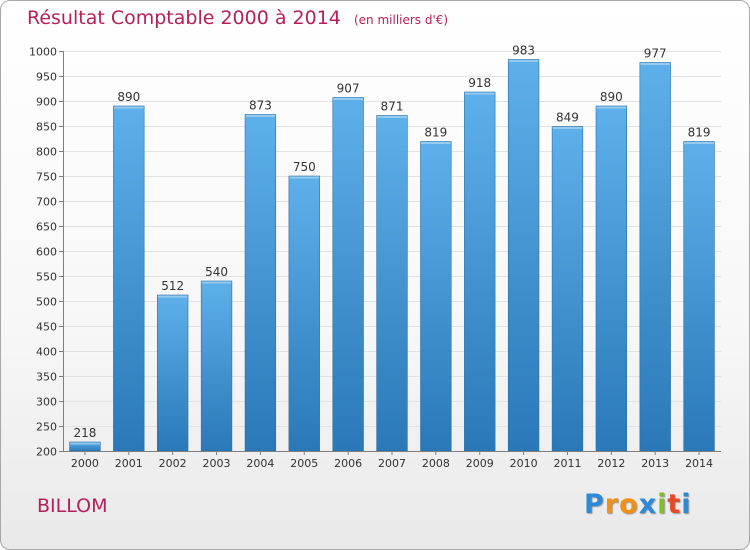 The width and height of the screenshot is (750, 550). Describe the element at coordinates (699, 296) in the screenshot. I see `bar-2014` at that location.